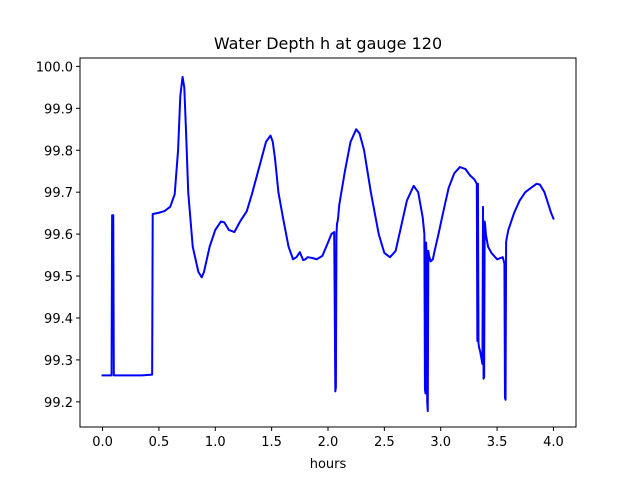 The image size is (640, 484). Describe the element at coordinates (58, 319) in the screenshot. I see `y-tick-label: 99.4` at that location.